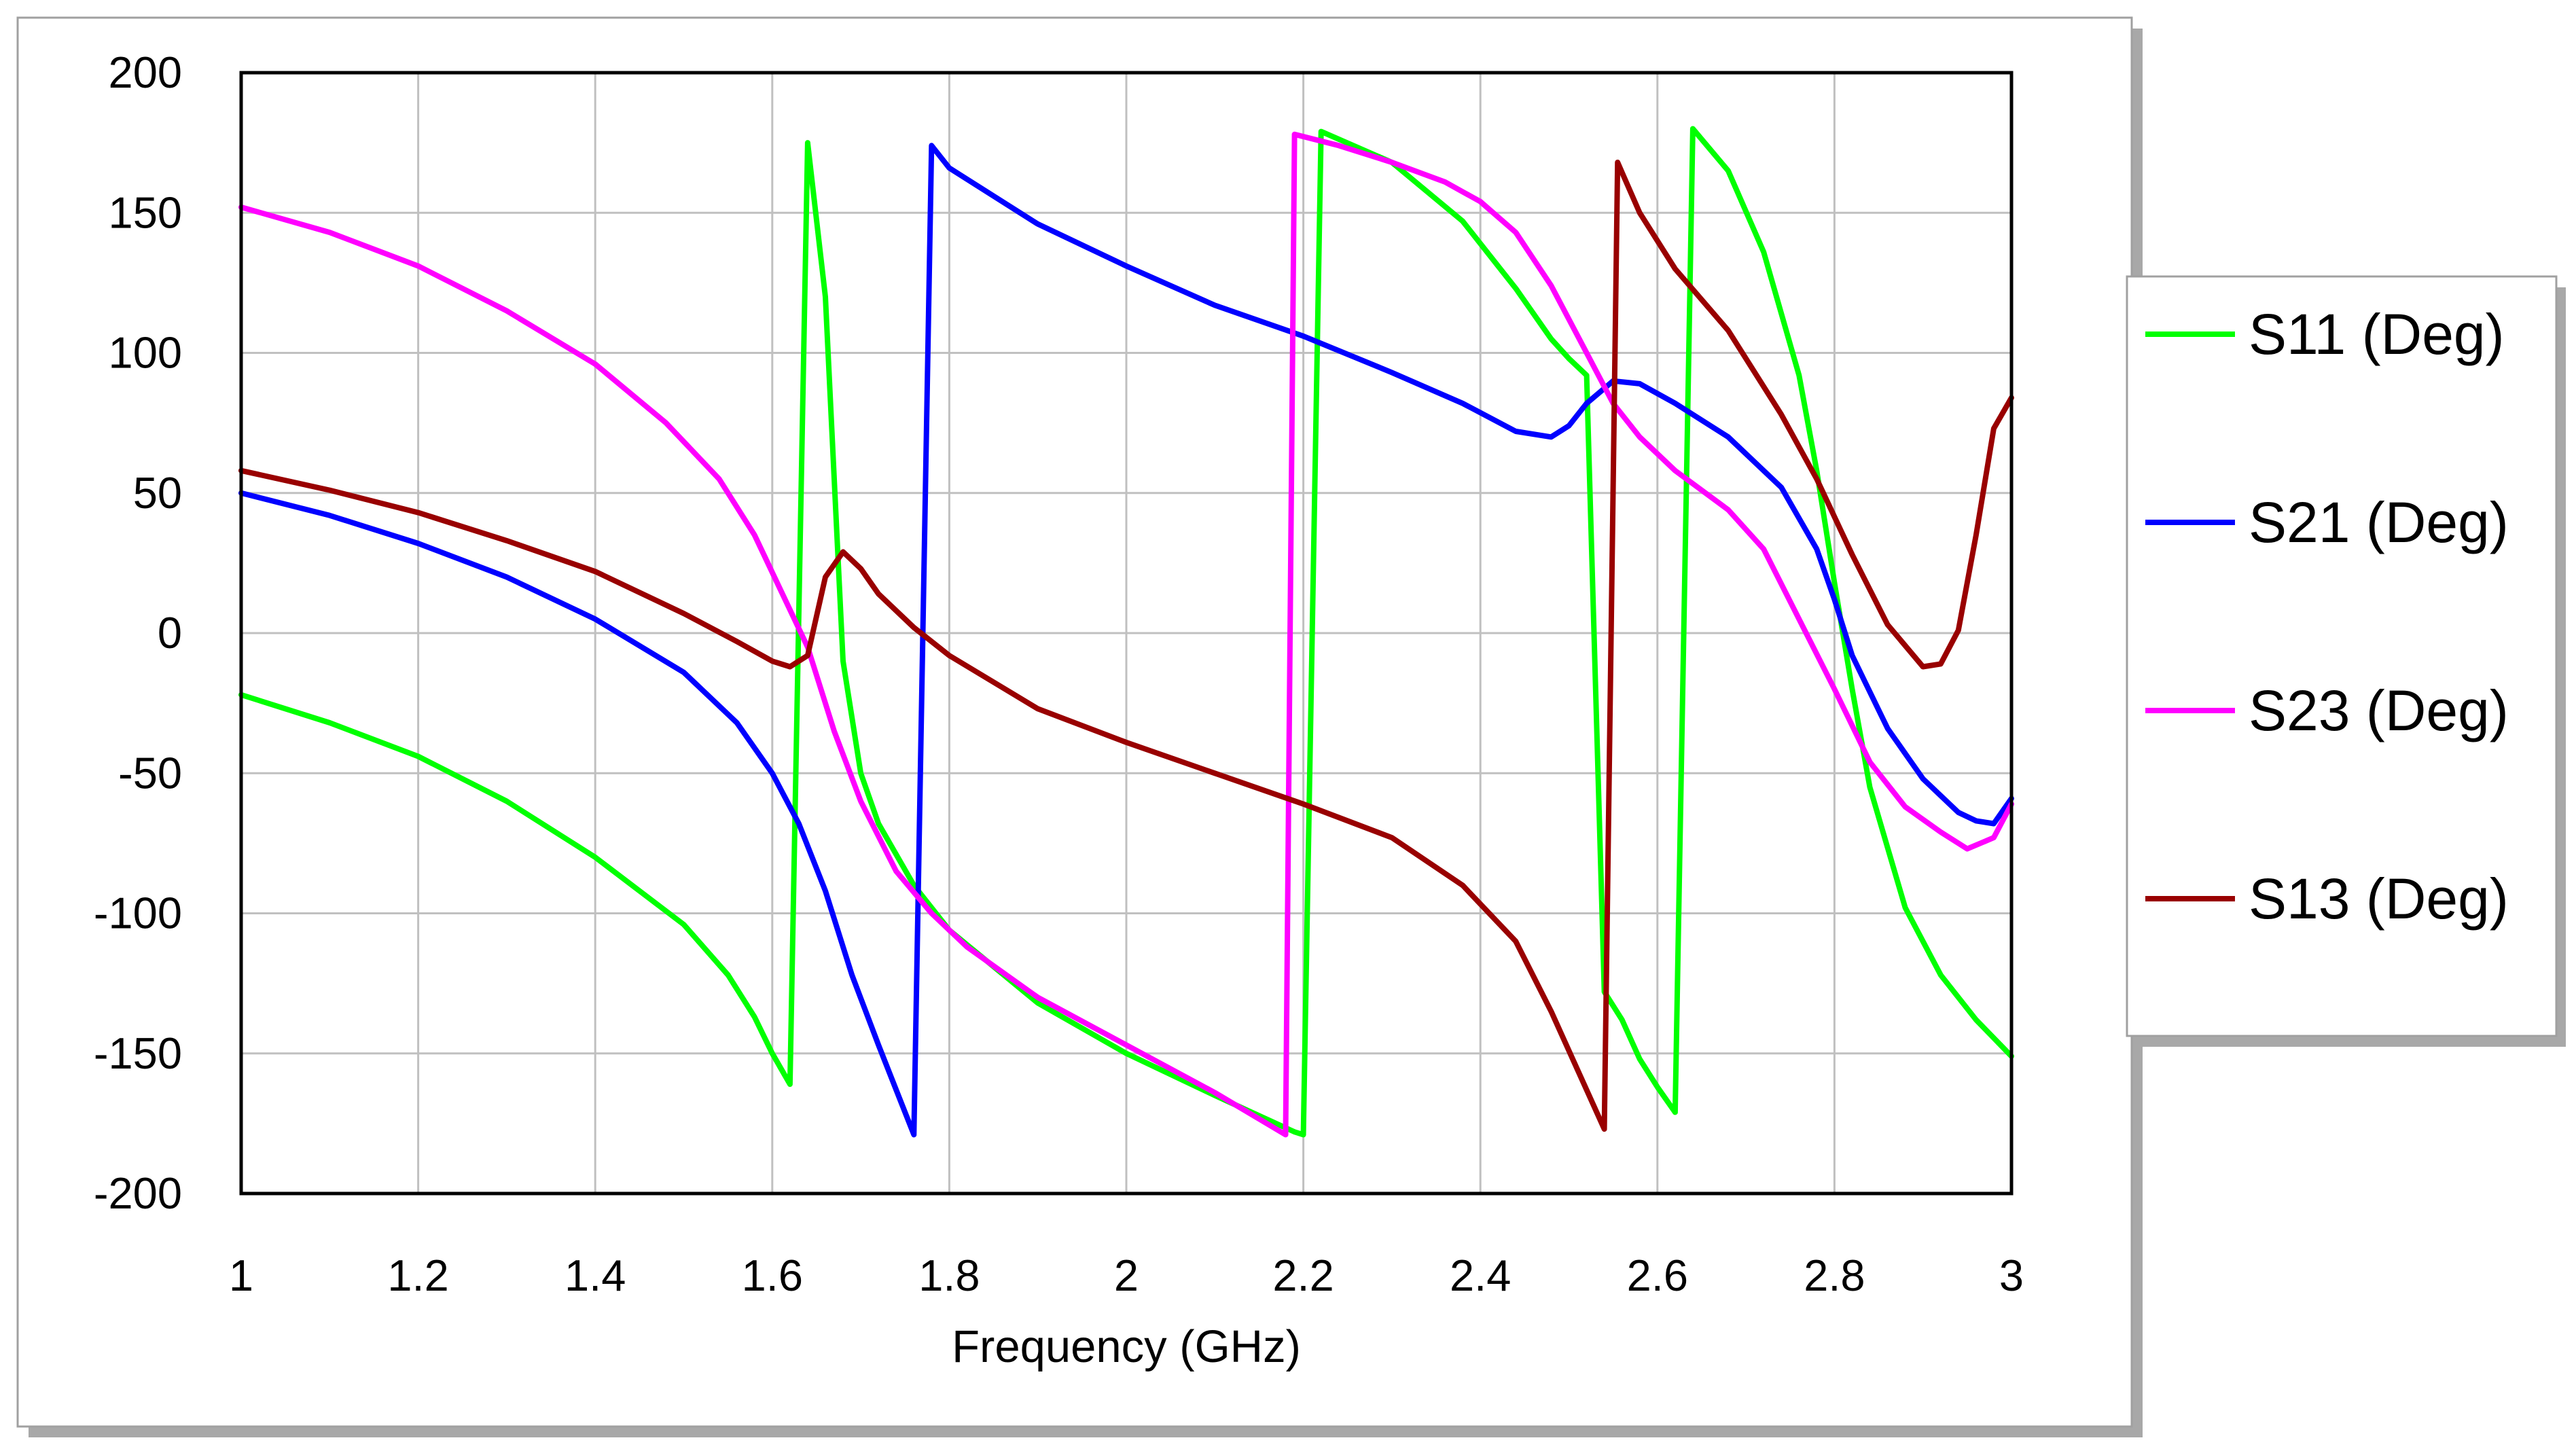 Image resolution: width=2576 pixels, height=1453 pixels. Describe the element at coordinates (949, 1275) in the screenshot. I see `x-tick-label: 1.8` at that location.